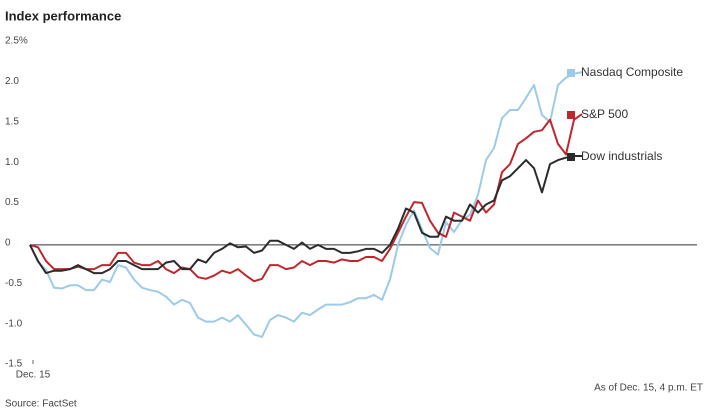 The width and height of the screenshot is (711, 413). What do you see at coordinates (12, 121) in the screenshot?
I see `y-tick-label: 1.5` at bounding box center [12, 121].